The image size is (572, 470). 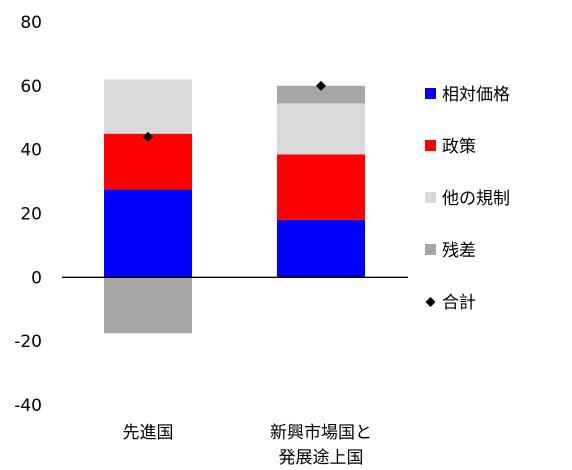 I want to click on category-label: 新興市場国と, so click(x=321, y=433).